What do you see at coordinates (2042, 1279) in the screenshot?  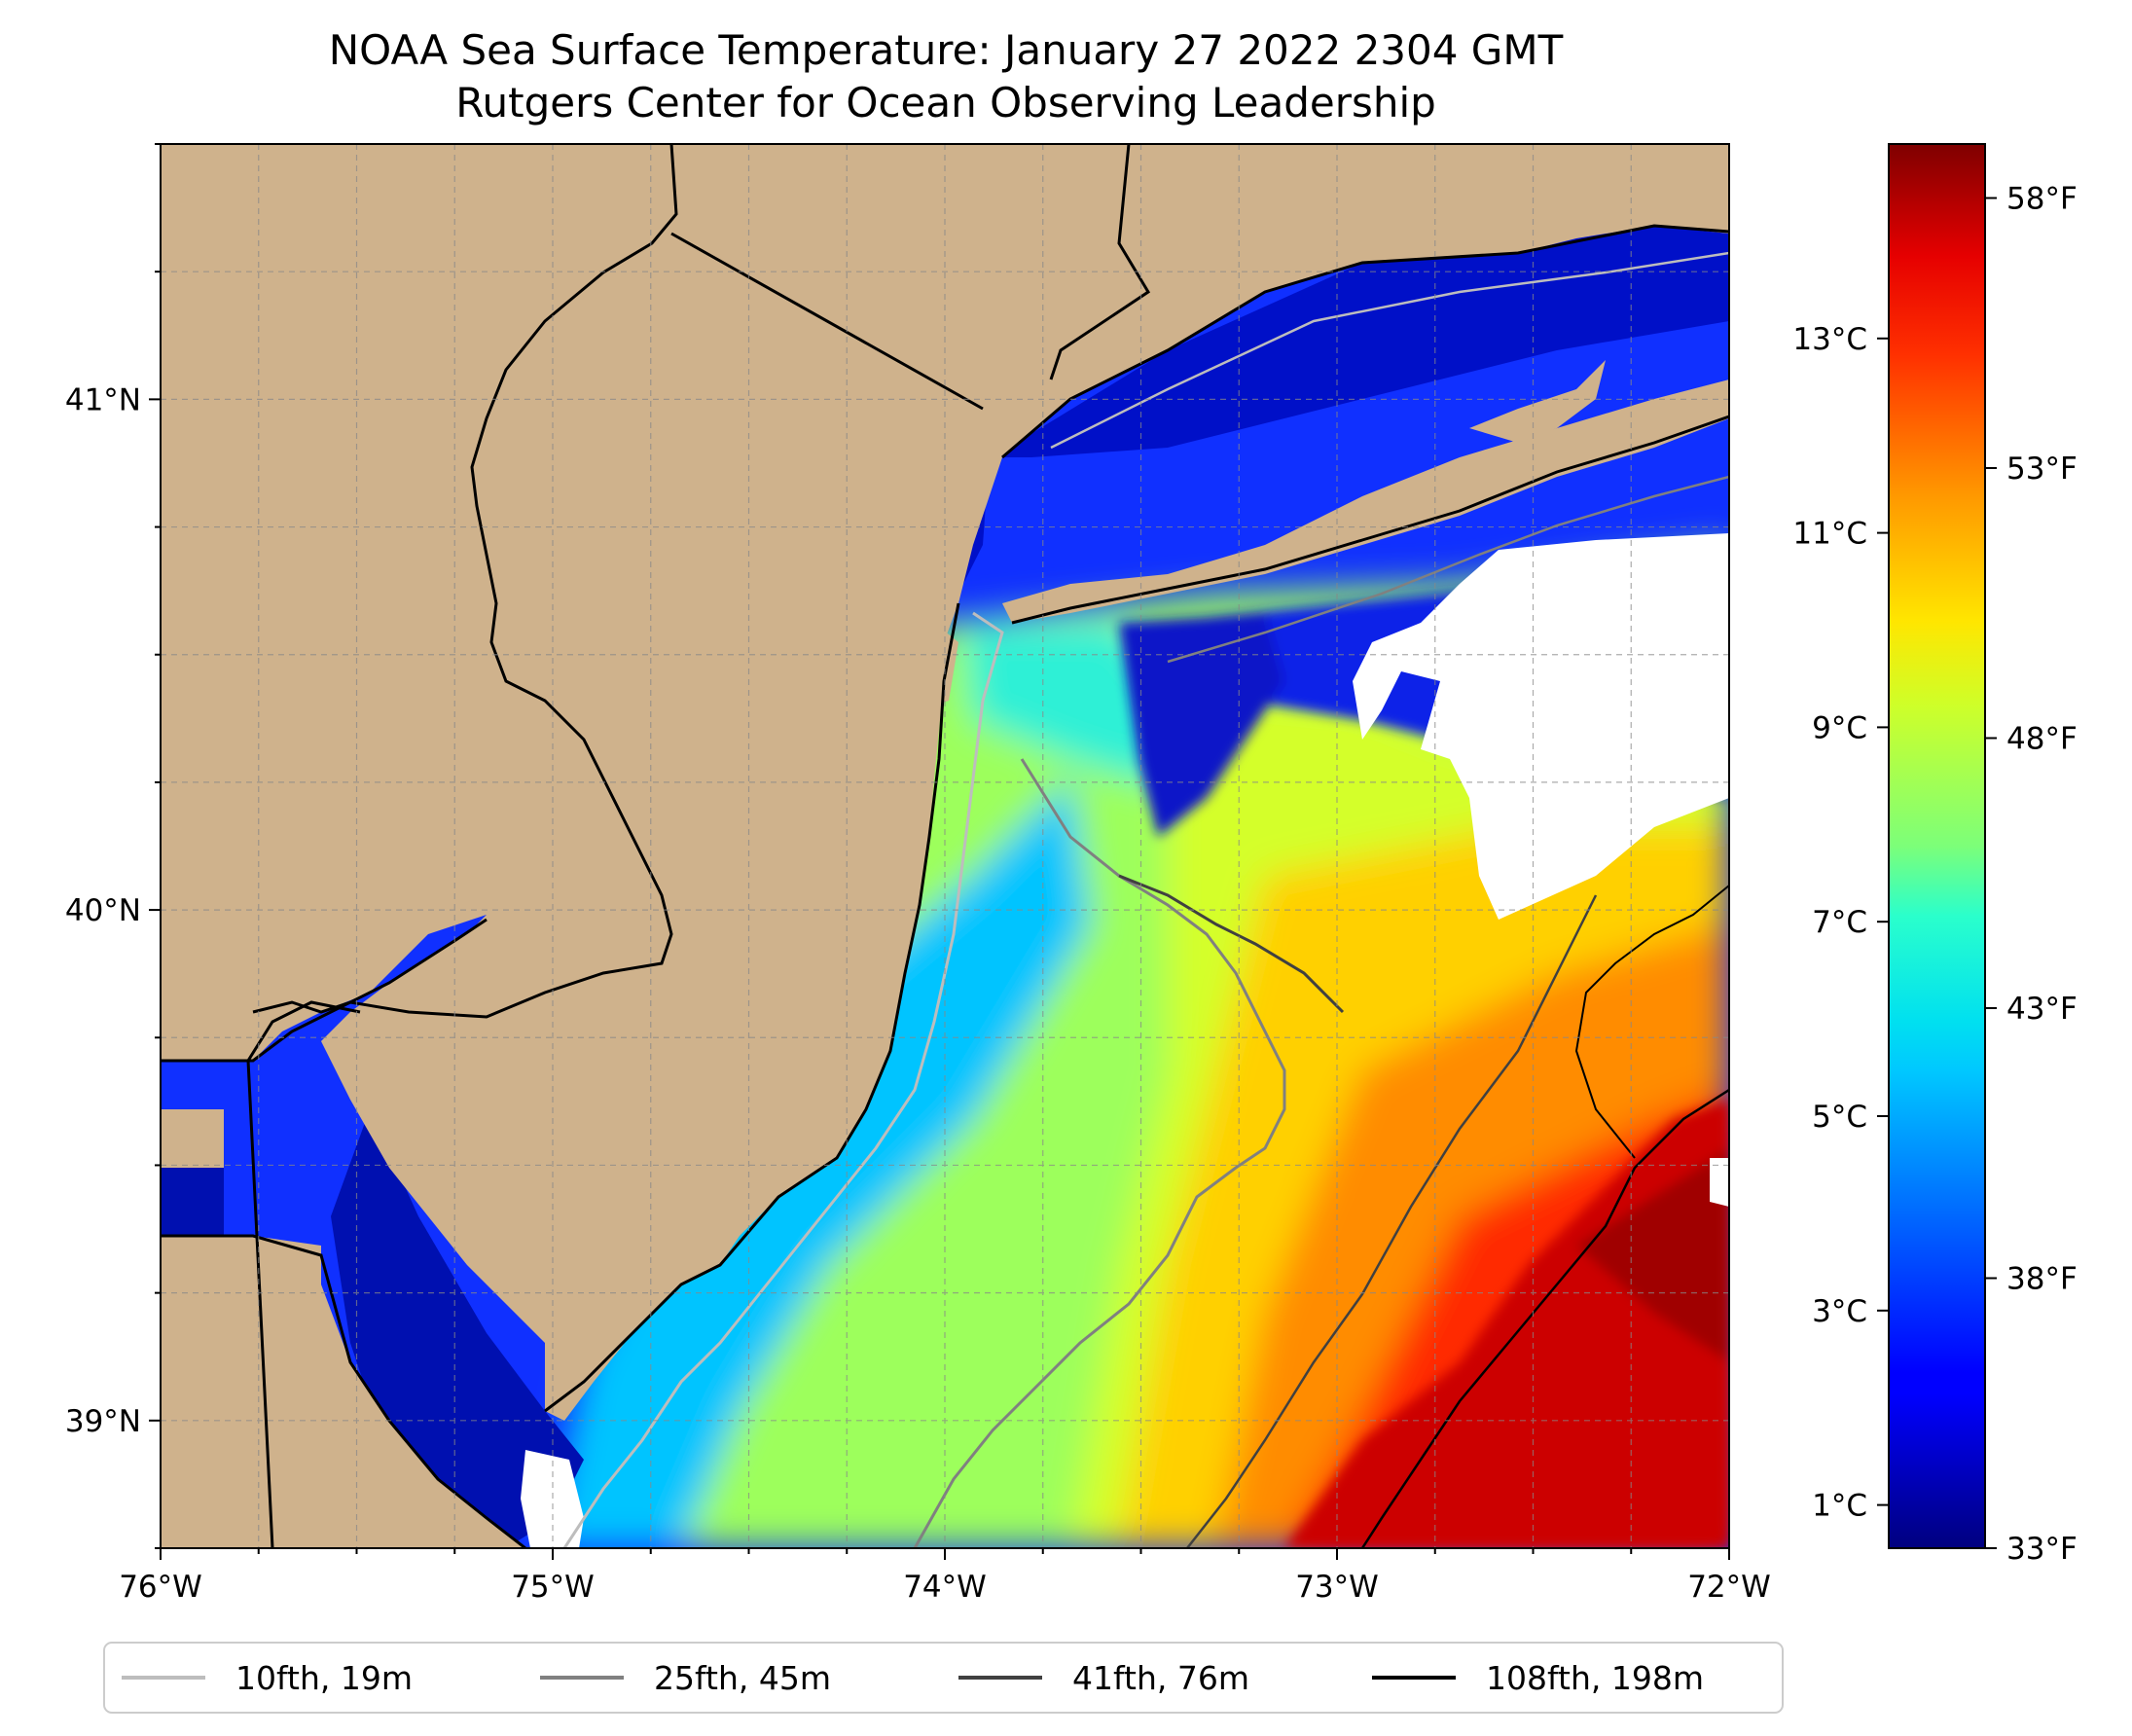 I see `fahrenheit-tick-label: 38°F` at bounding box center [2042, 1279].